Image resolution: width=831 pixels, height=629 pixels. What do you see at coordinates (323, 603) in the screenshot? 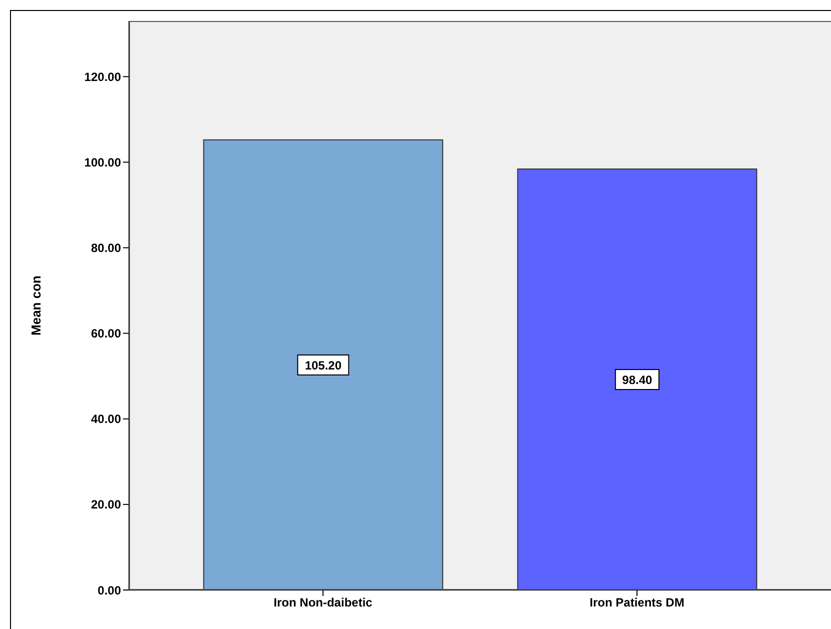
I see `x-tick-label: Iron Non-daibetic` at bounding box center [323, 603].